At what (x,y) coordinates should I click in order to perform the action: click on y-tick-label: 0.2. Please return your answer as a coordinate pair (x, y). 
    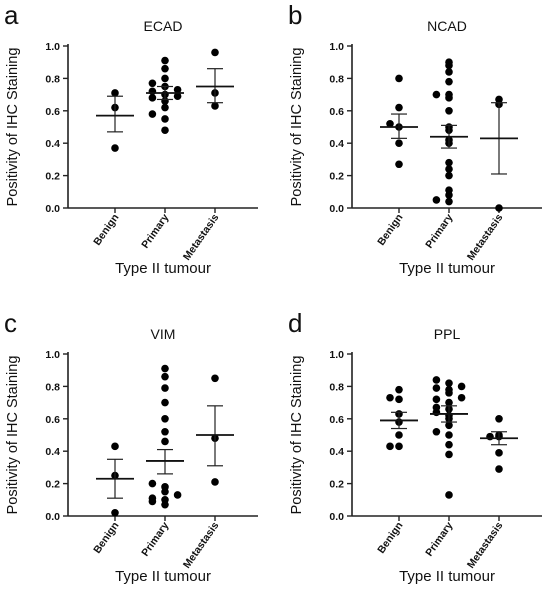
    Looking at the image, I should click on (52, 177).